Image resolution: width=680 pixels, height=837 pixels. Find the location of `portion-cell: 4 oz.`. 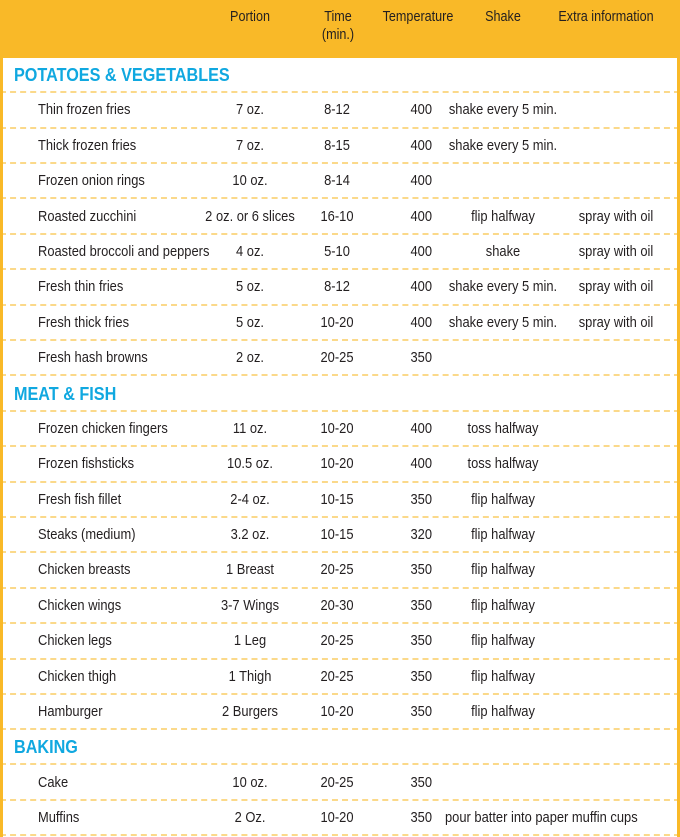

portion-cell: 4 oz. is located at coordinates (250, 251).